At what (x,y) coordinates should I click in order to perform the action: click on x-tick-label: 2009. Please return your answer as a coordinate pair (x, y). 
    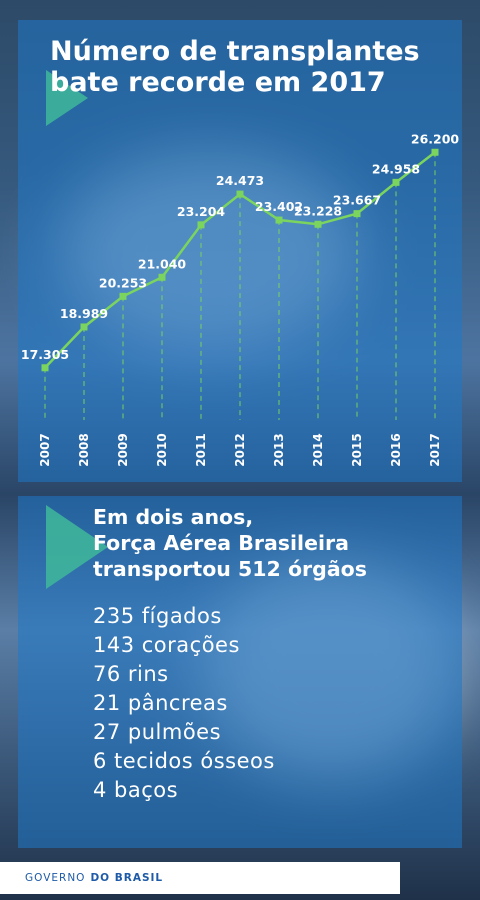
    Looking at the image, I should click on (123, 449).